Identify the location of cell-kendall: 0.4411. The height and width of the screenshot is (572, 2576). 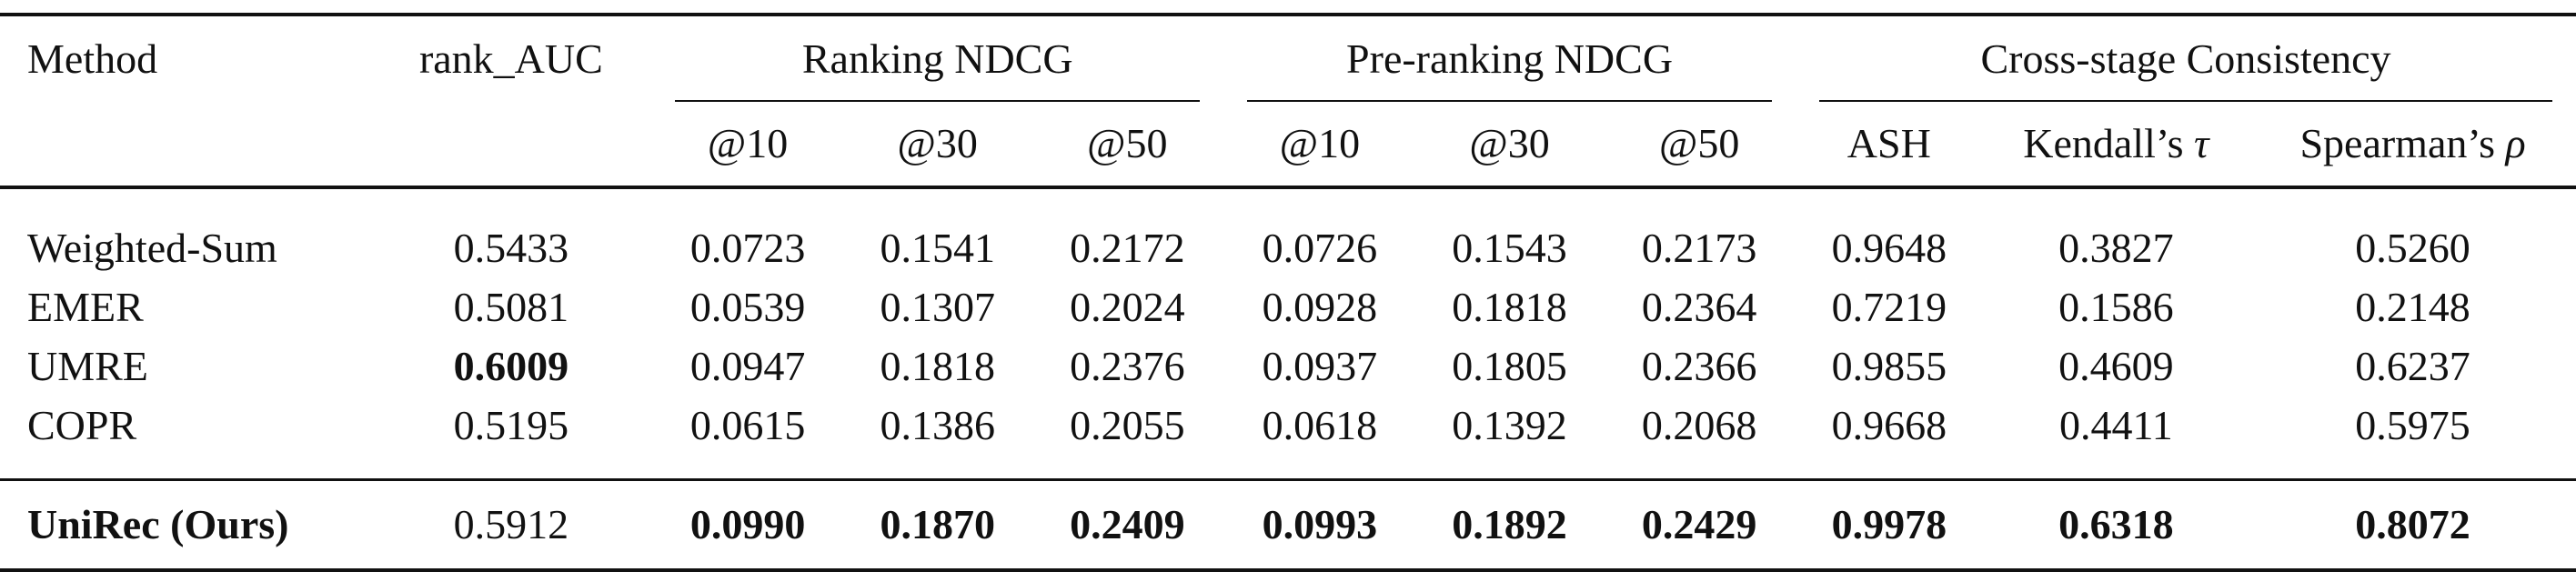
(2115, 424).